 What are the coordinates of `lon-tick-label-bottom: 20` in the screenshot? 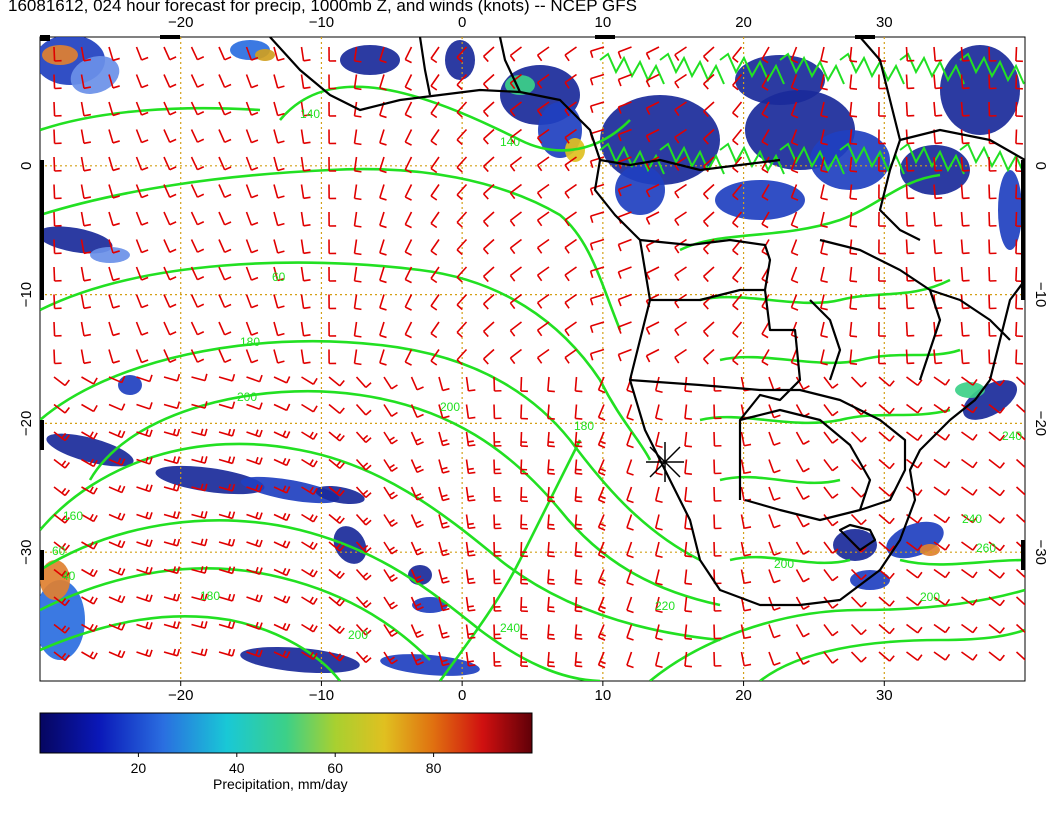 It's located at (743, 695).